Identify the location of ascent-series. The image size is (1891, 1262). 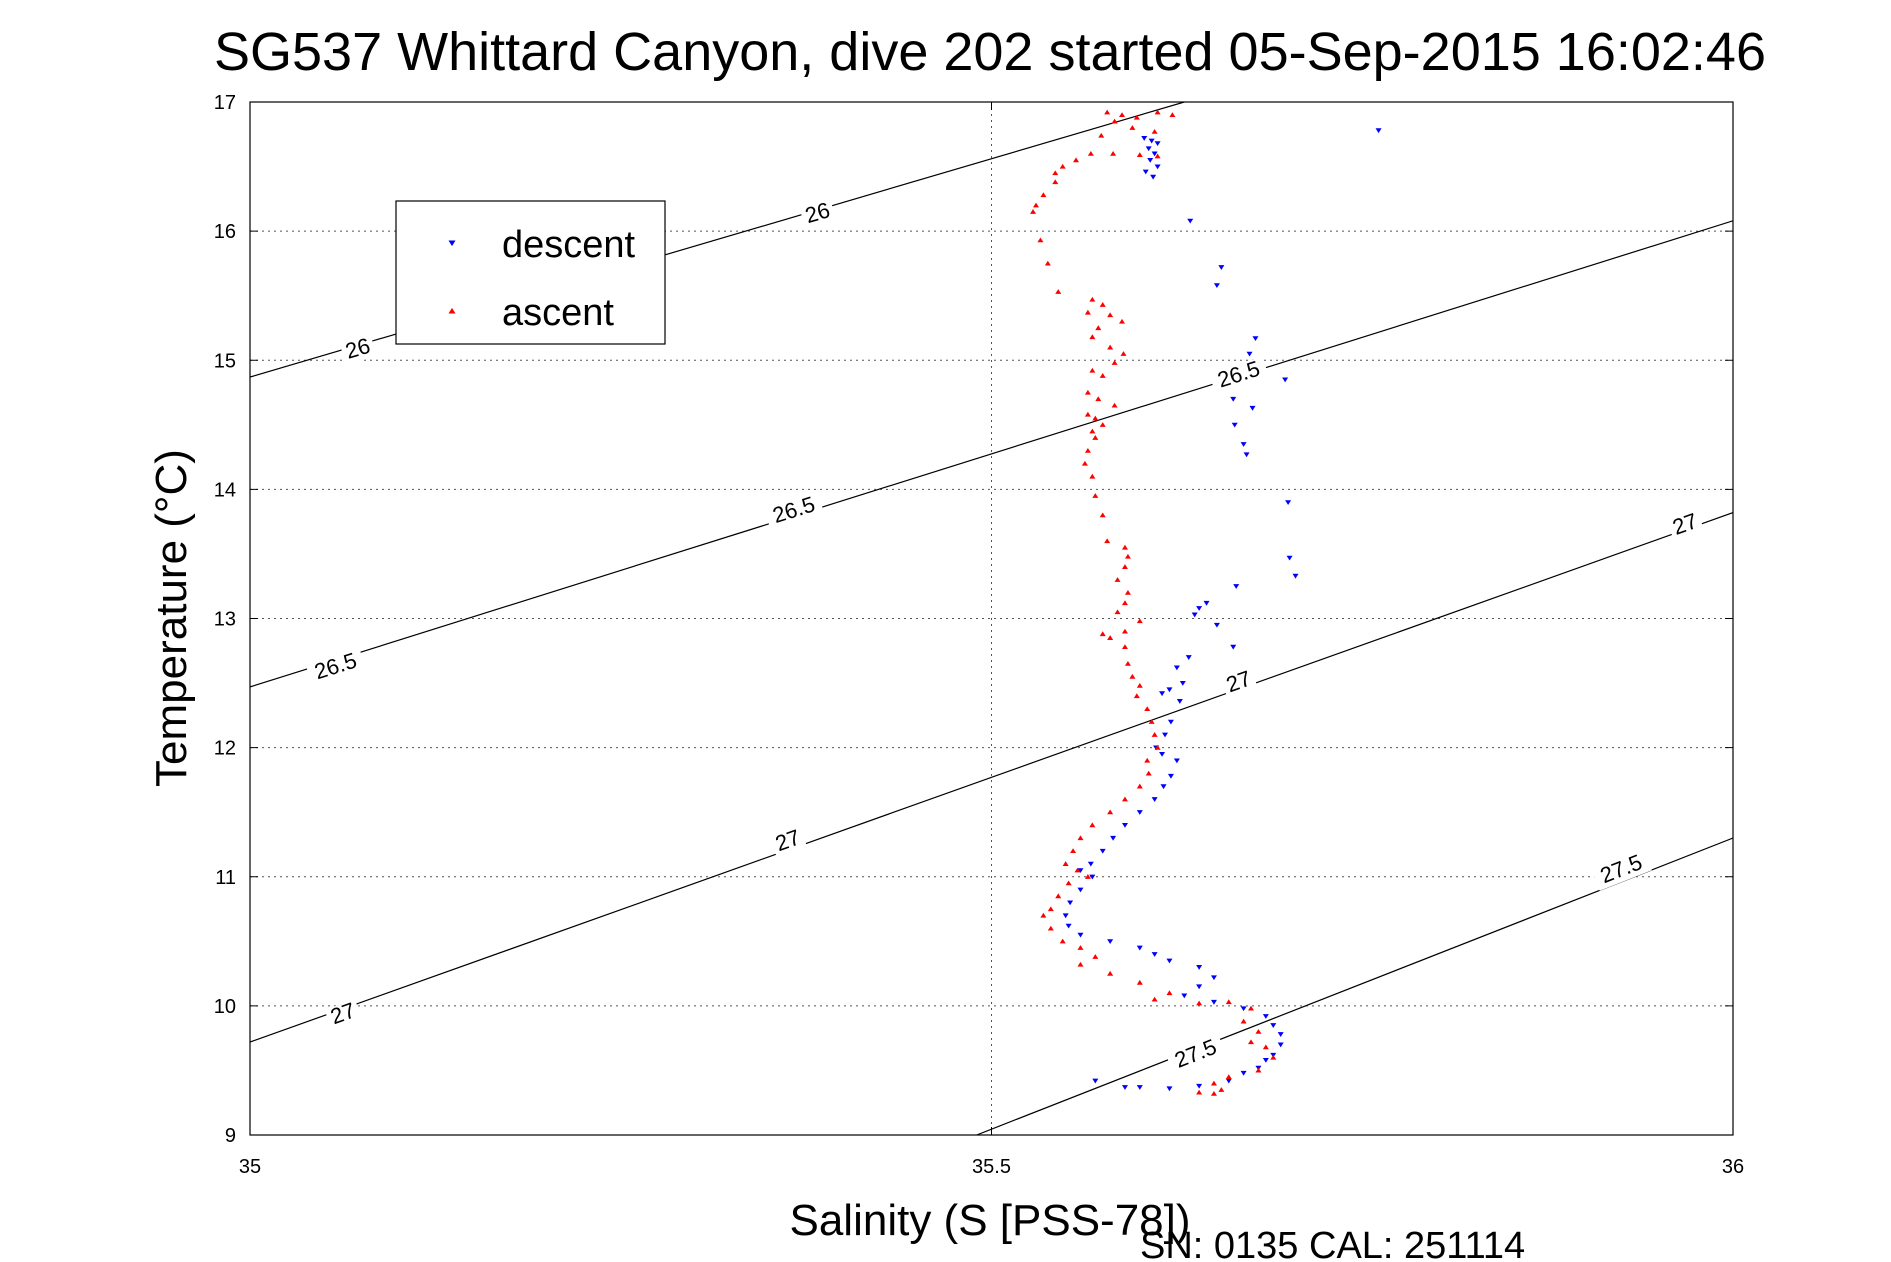
(1153, 602).